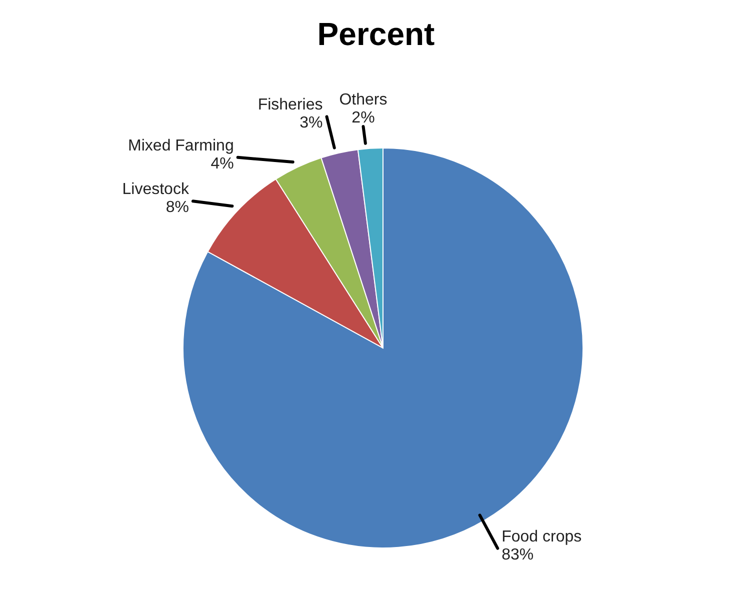 The image size is (752, 592). Describe the element at coordinates (363, 99) in the screenshot. I see `slice-label: Others` at that location.